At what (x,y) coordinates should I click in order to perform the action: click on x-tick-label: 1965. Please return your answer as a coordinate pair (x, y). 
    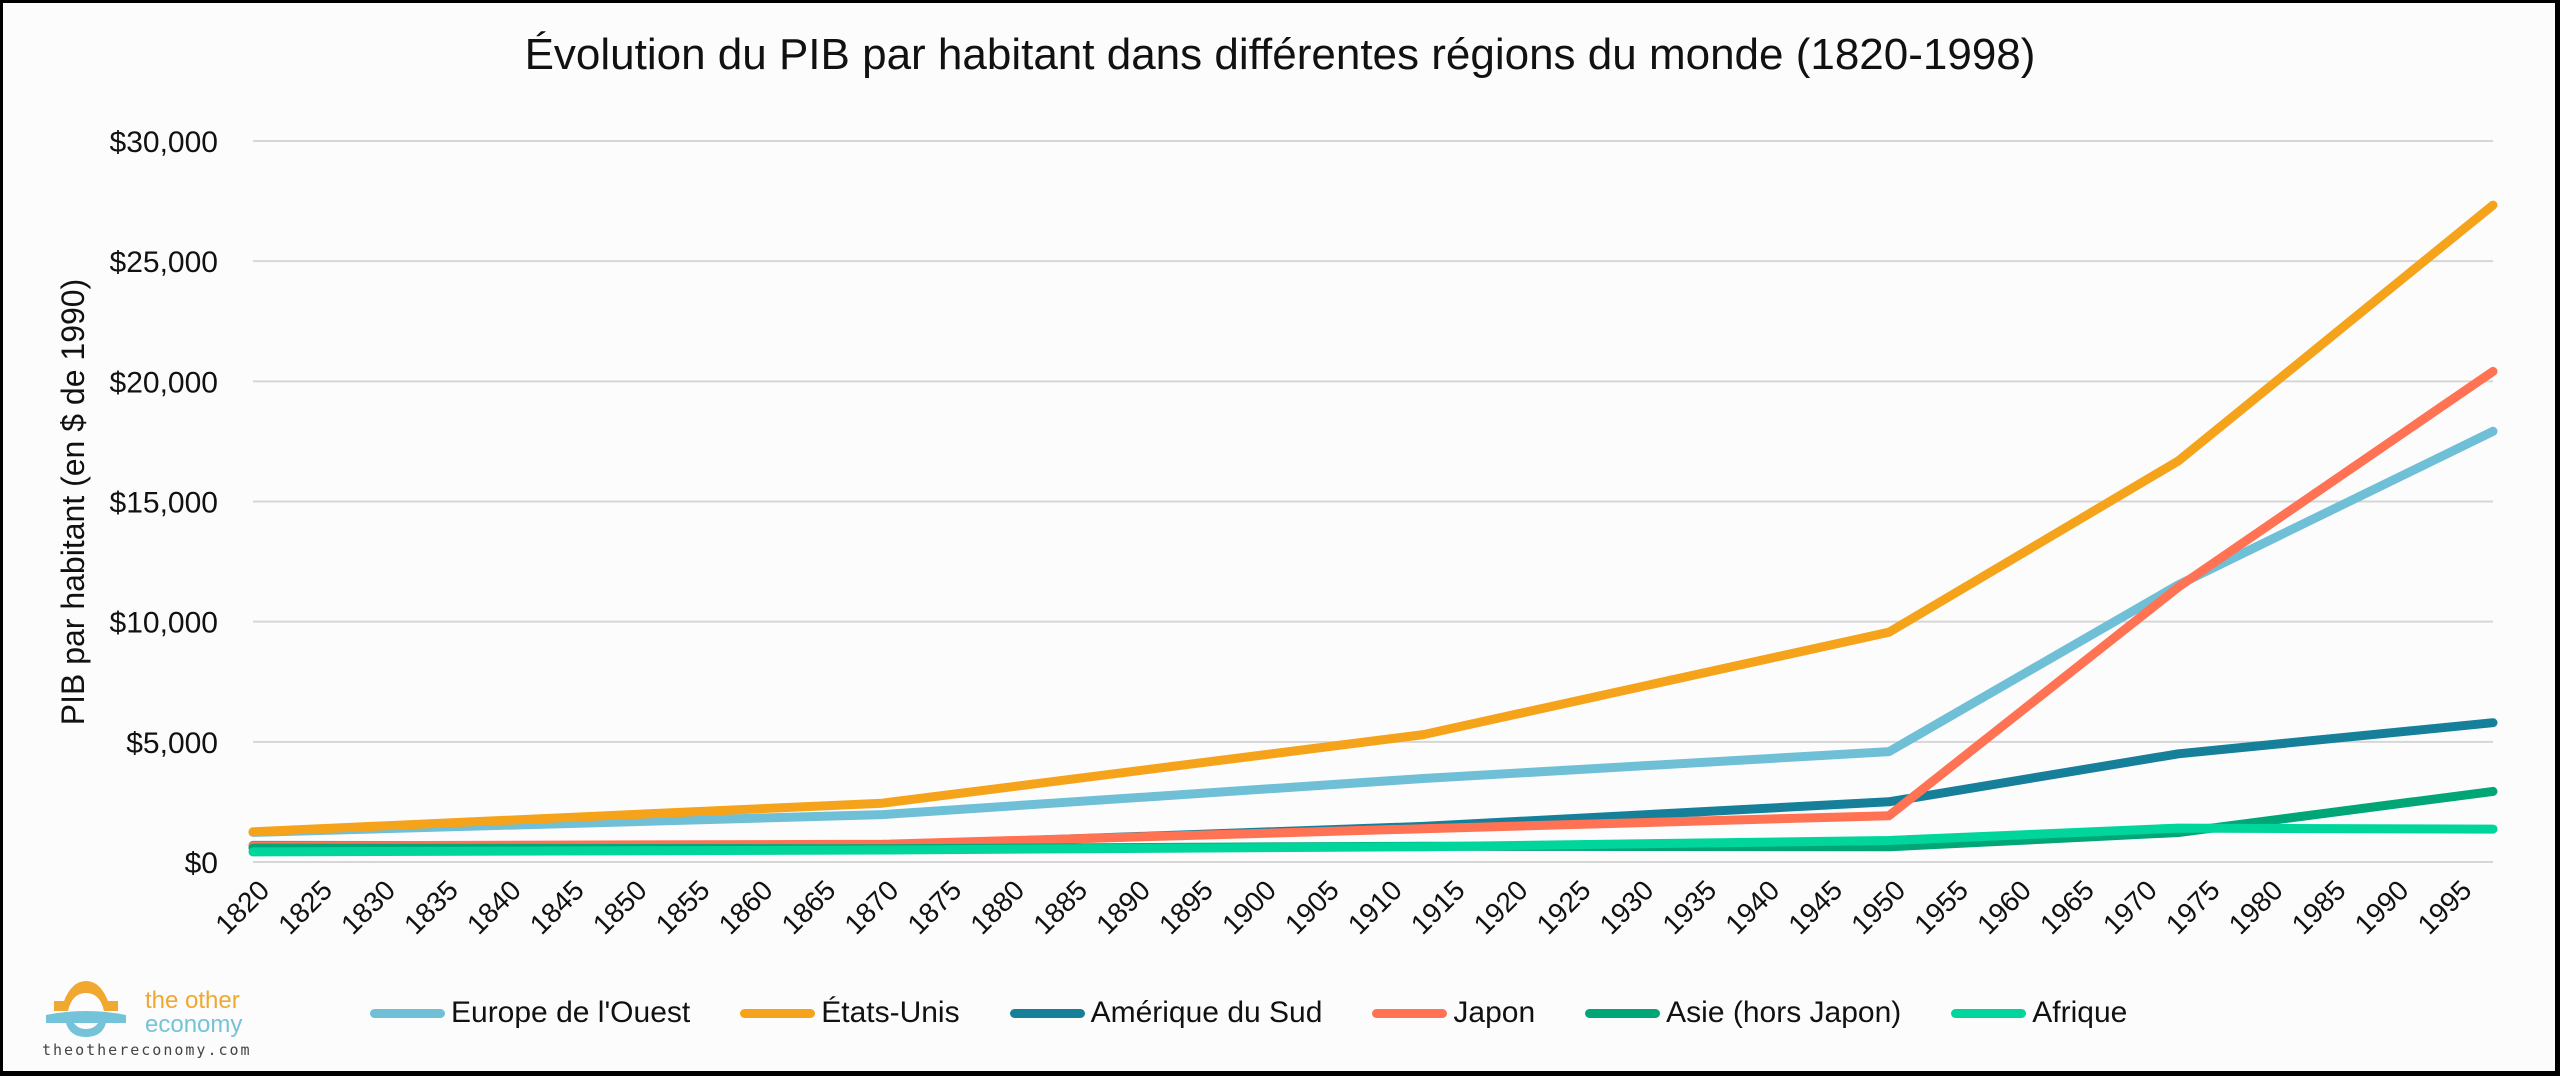
    Looking at the image, I should click on (2067, 907).